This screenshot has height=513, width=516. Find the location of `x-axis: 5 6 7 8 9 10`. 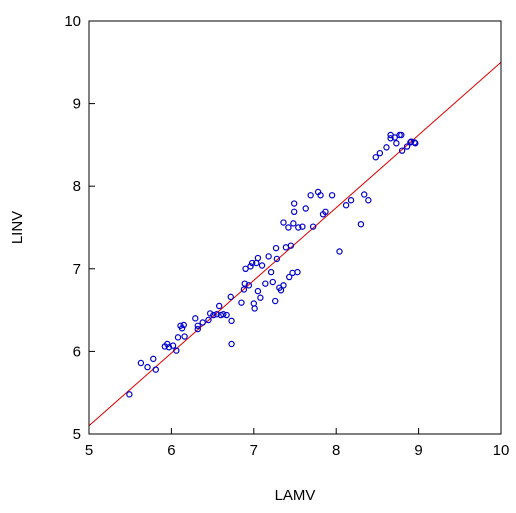

x-axis: 5 6 7 8 9 10 is located at coordinates (297, 443).